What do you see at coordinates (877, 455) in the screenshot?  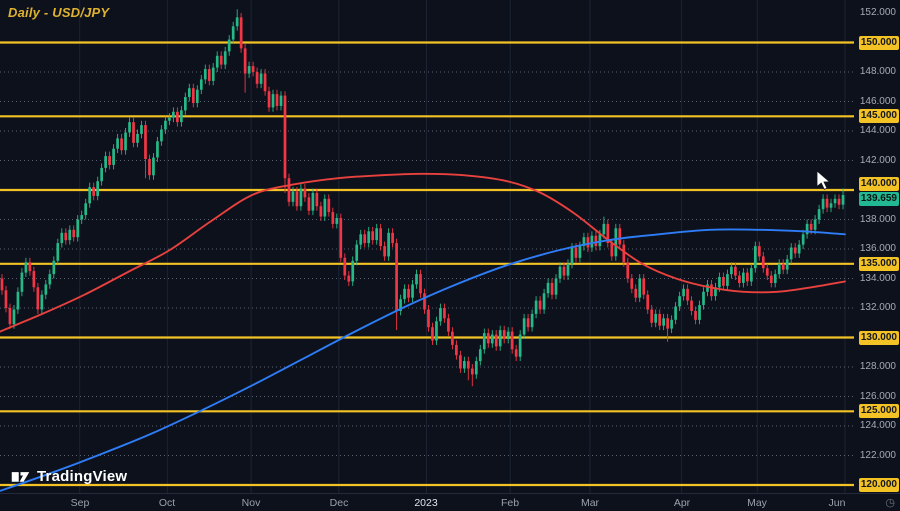 I see `price-tick-label: 122.000` at bounding box center [877, 455].